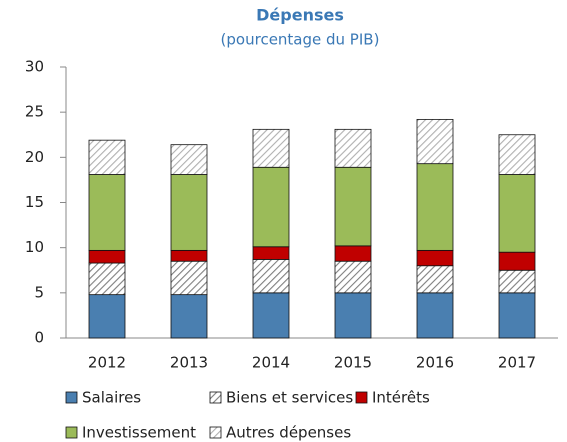  I want to click on legend-label: Salaires, so click(111, 398).